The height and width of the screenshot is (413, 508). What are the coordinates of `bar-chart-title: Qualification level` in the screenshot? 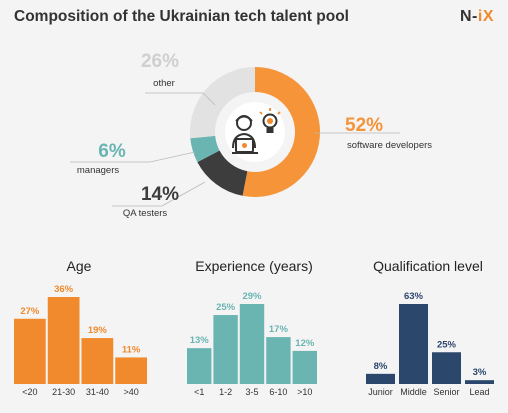 It's located at (428, 266).